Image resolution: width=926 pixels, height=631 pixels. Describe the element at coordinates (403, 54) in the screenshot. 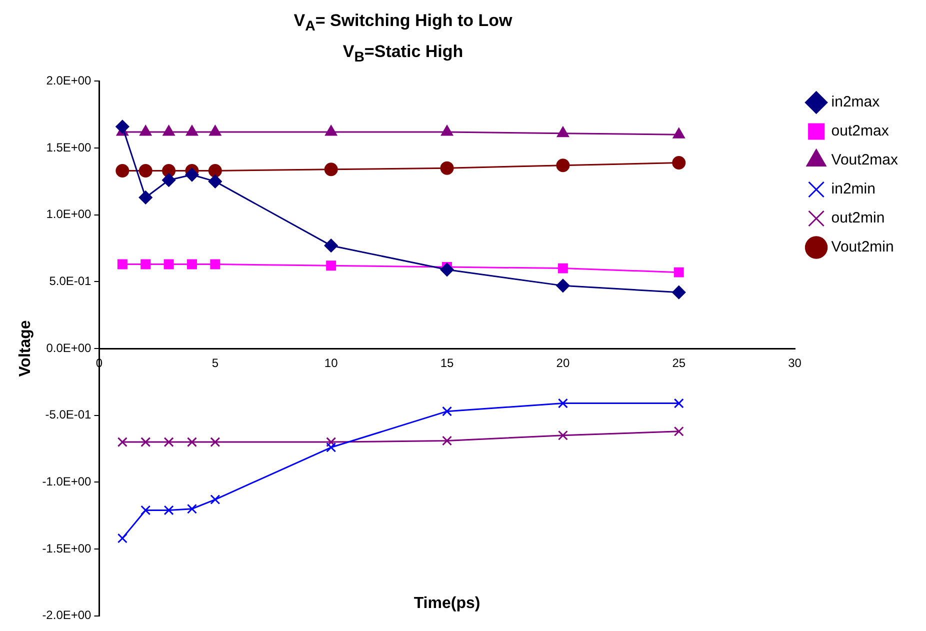

I see `chart-subtitle: V$_{B}$=Static High` at that location.